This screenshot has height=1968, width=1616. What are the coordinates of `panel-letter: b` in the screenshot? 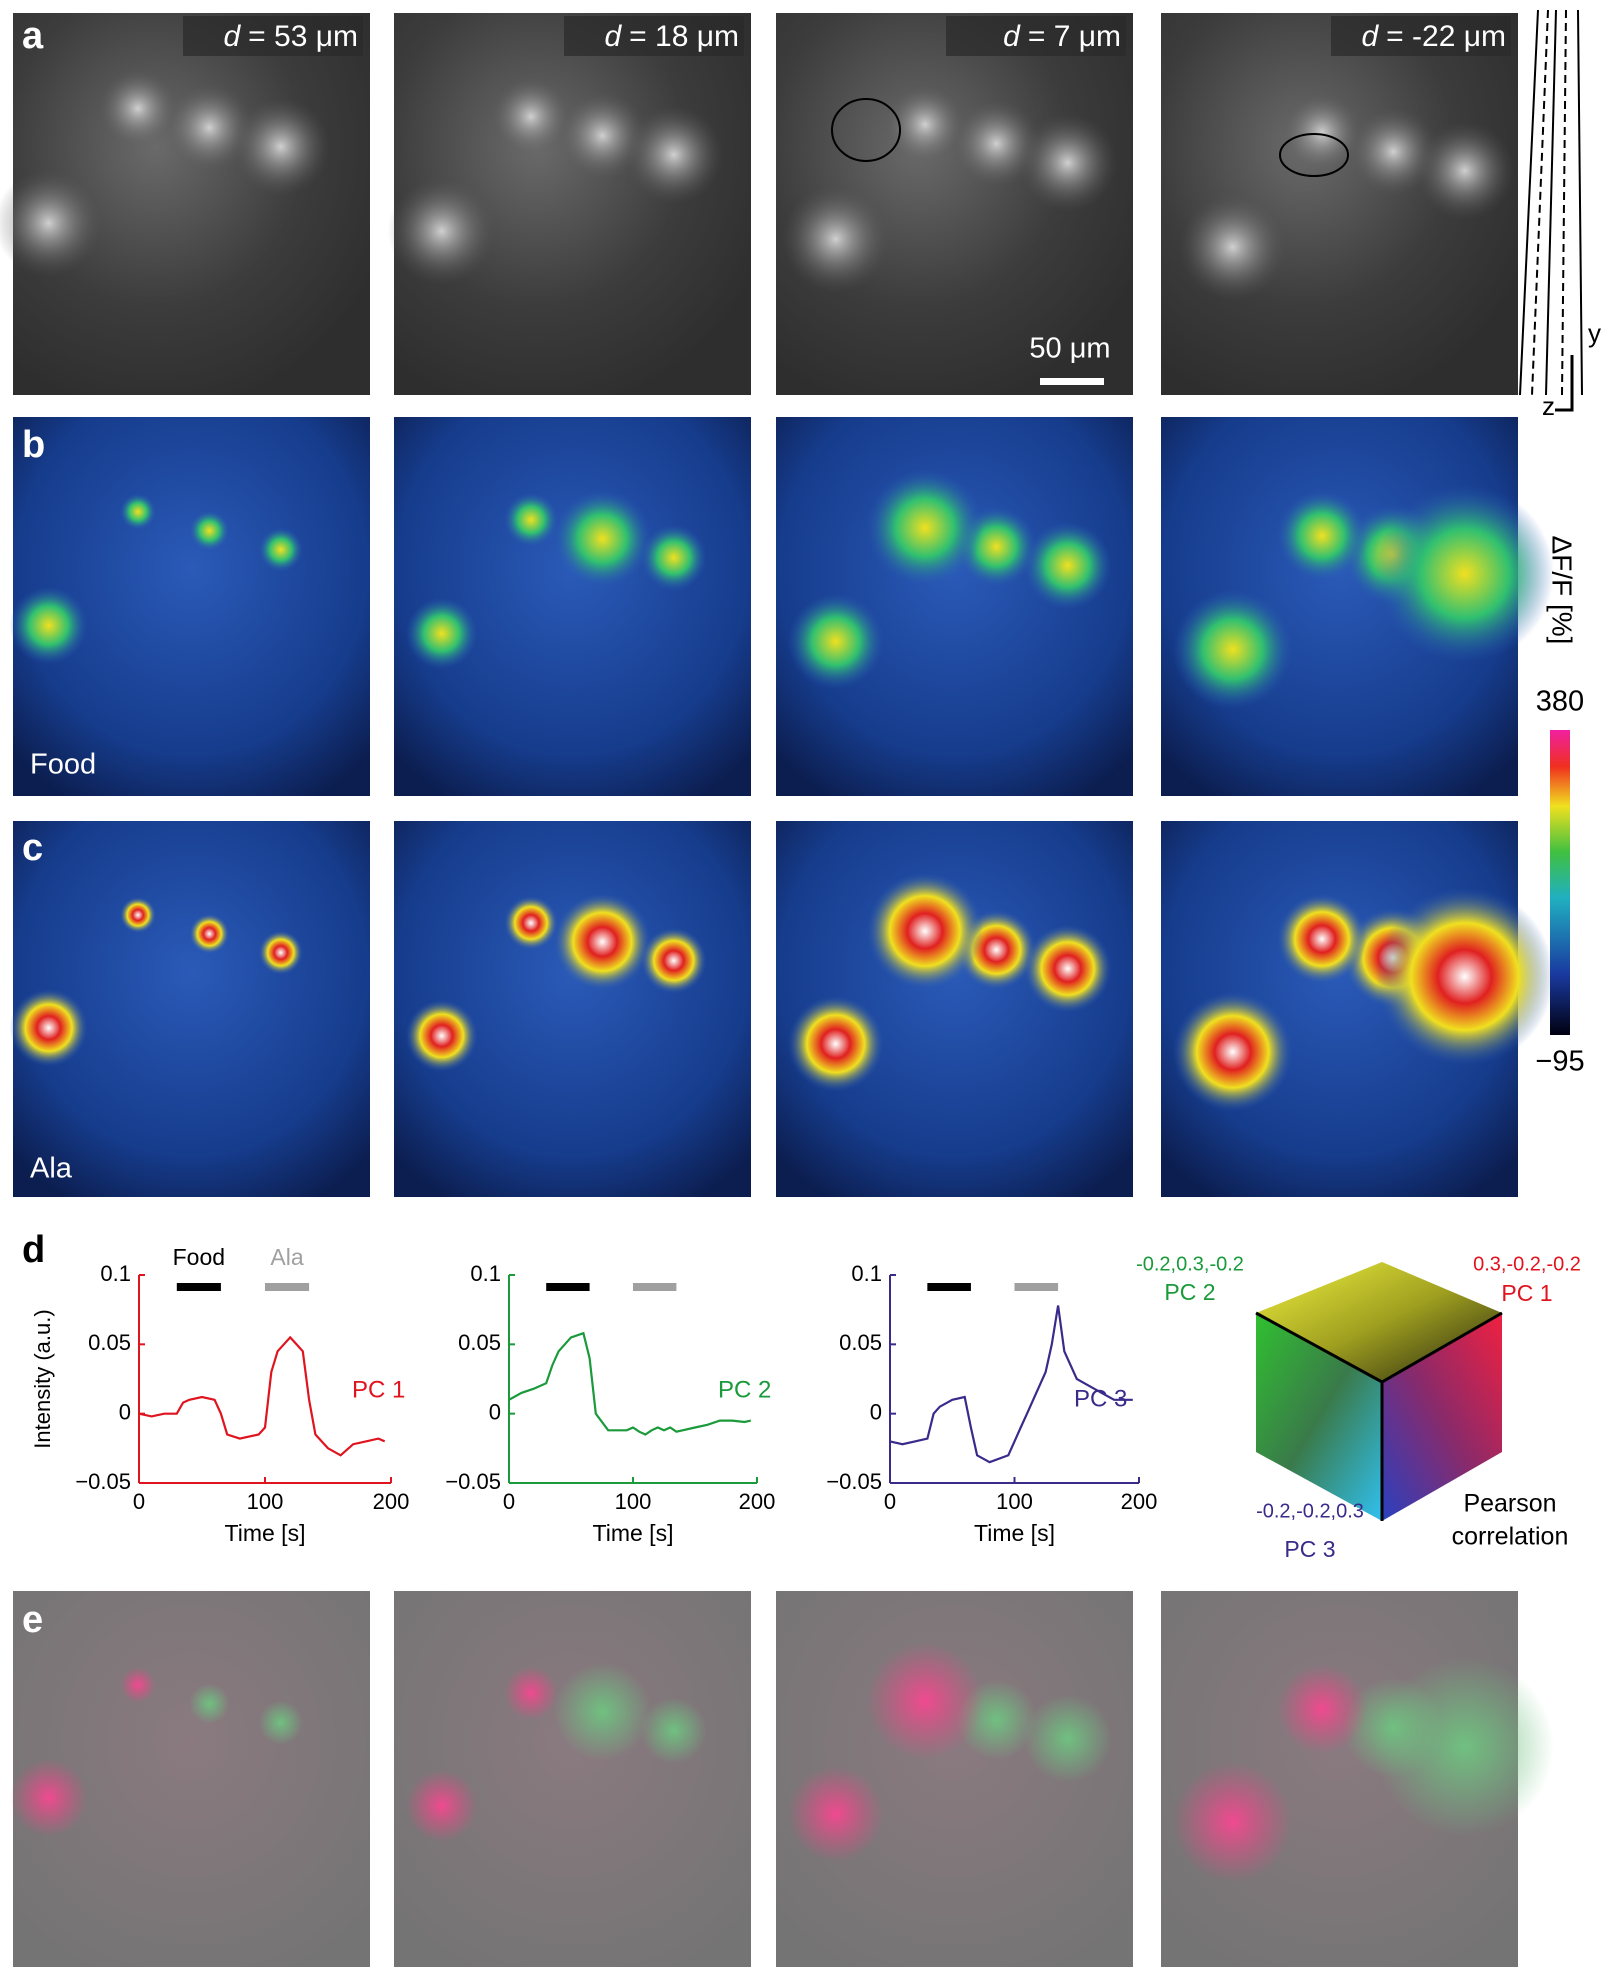 It's located at (33, 445).